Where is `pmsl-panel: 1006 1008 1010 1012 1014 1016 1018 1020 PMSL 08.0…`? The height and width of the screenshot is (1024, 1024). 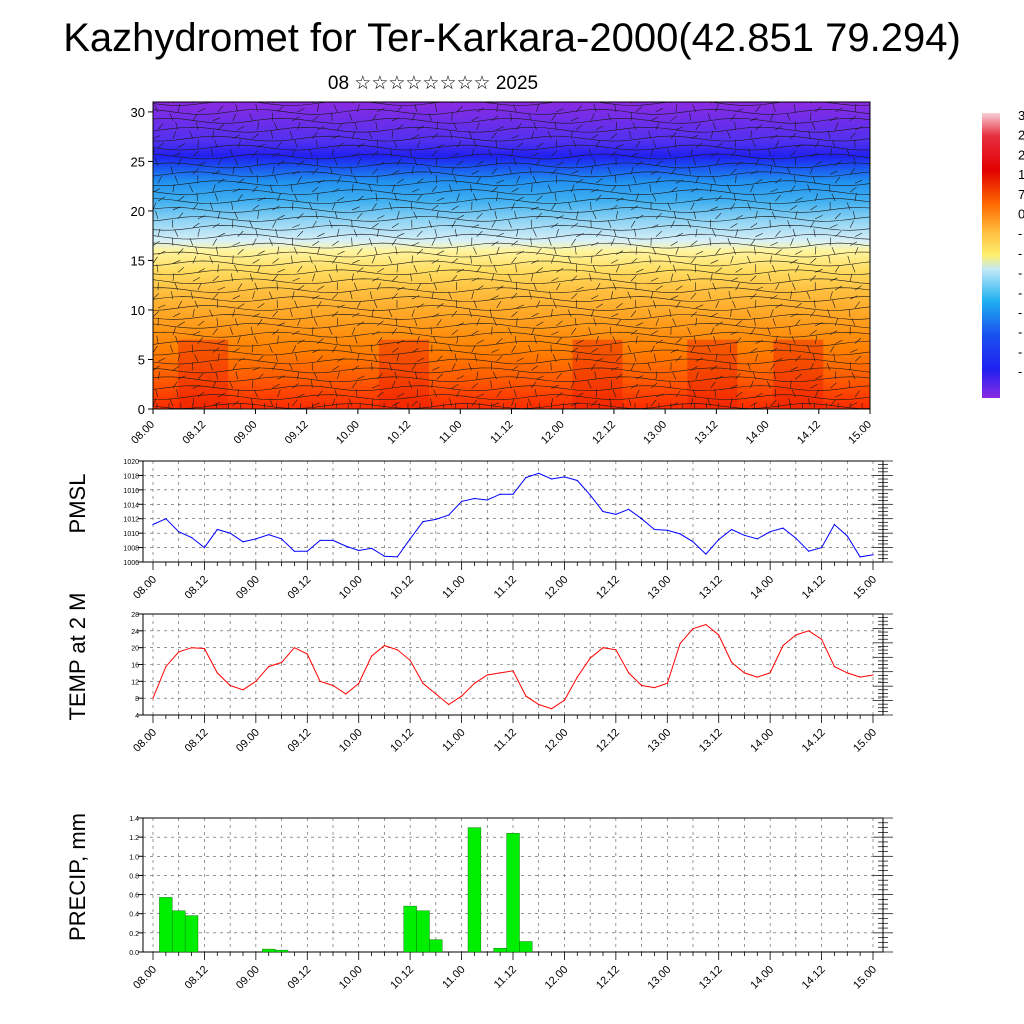
pmsl-panel: 1006 1008 1010 1012 1014 1016 1018 1020 PMSL 08.0… is located at coordinates (479, 530).